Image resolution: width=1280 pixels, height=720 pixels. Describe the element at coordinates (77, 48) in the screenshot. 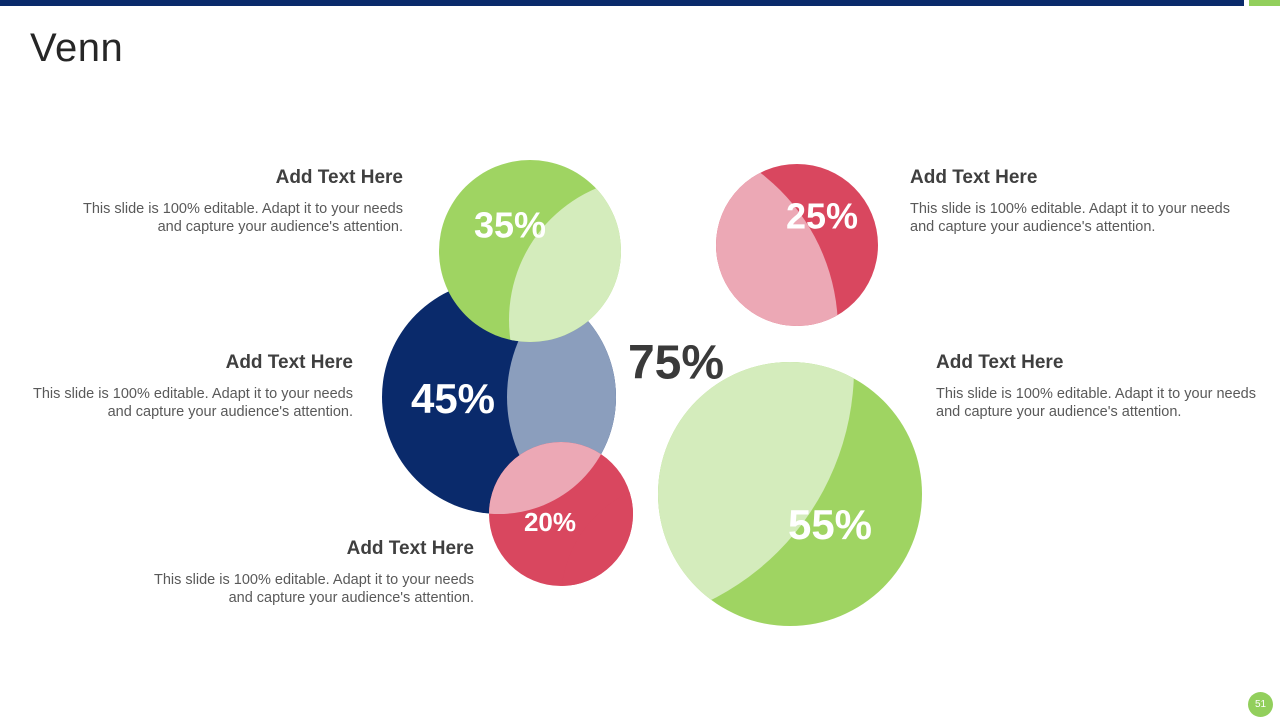

I see `slide-title: Venn` at that location.